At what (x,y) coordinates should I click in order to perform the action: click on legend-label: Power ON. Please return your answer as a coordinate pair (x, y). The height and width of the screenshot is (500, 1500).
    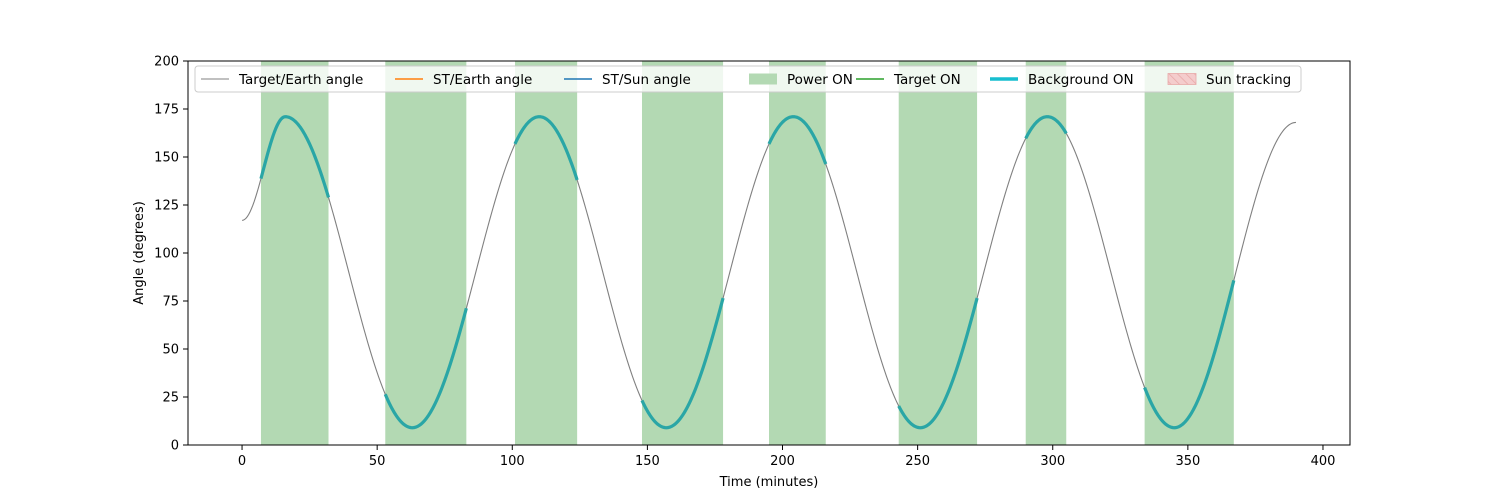
    Looking at the image, I should click on (820, 80).